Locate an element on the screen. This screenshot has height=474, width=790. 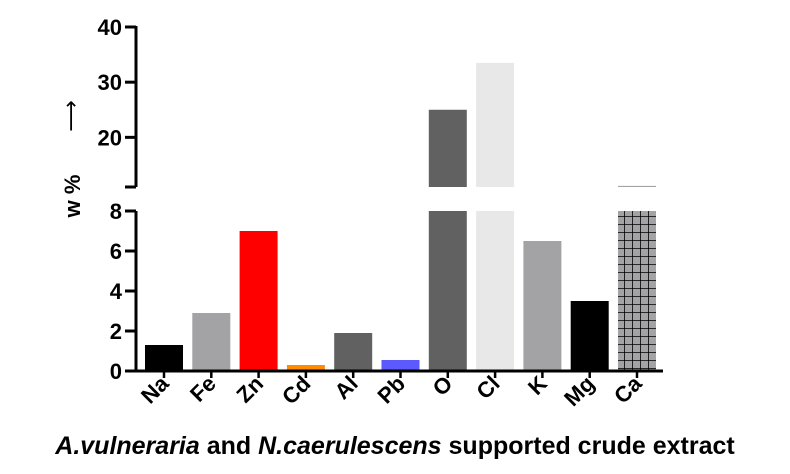
x-axis-title-species-1: A.vulneraria is located at coordinates (127, 446).